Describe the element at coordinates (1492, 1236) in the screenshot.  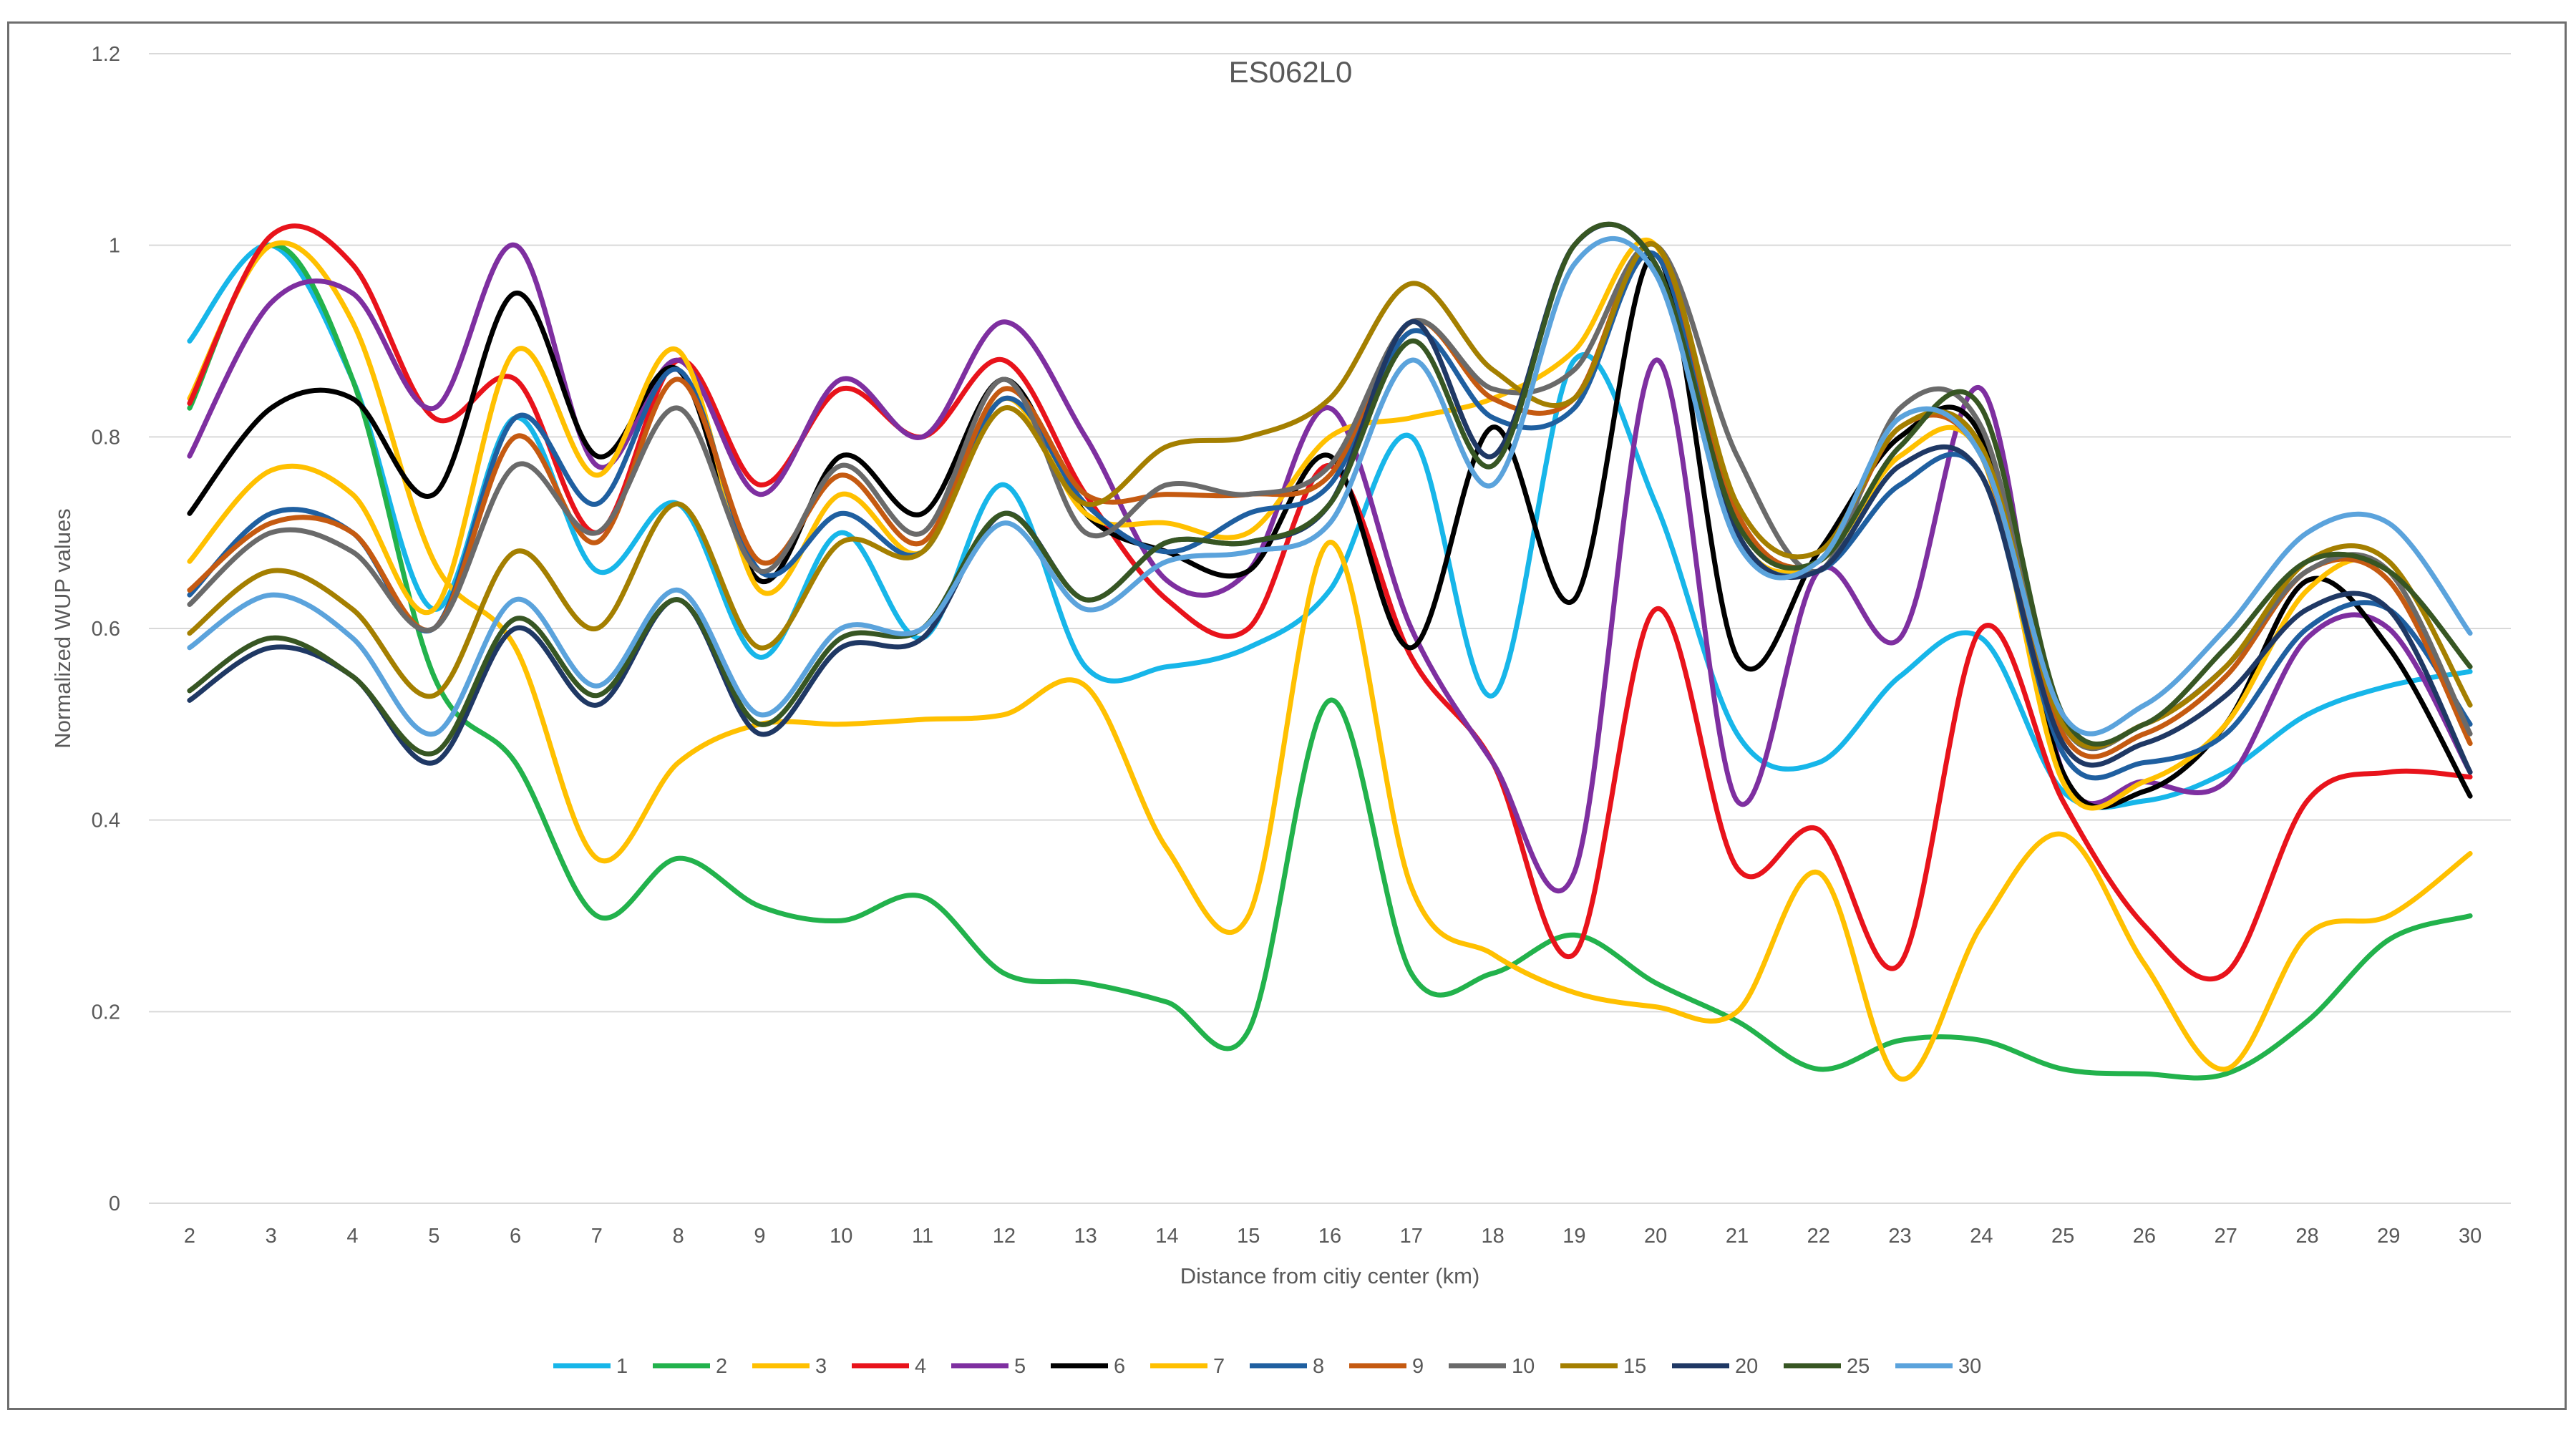
I see `x-tick-label: 18` at that location.